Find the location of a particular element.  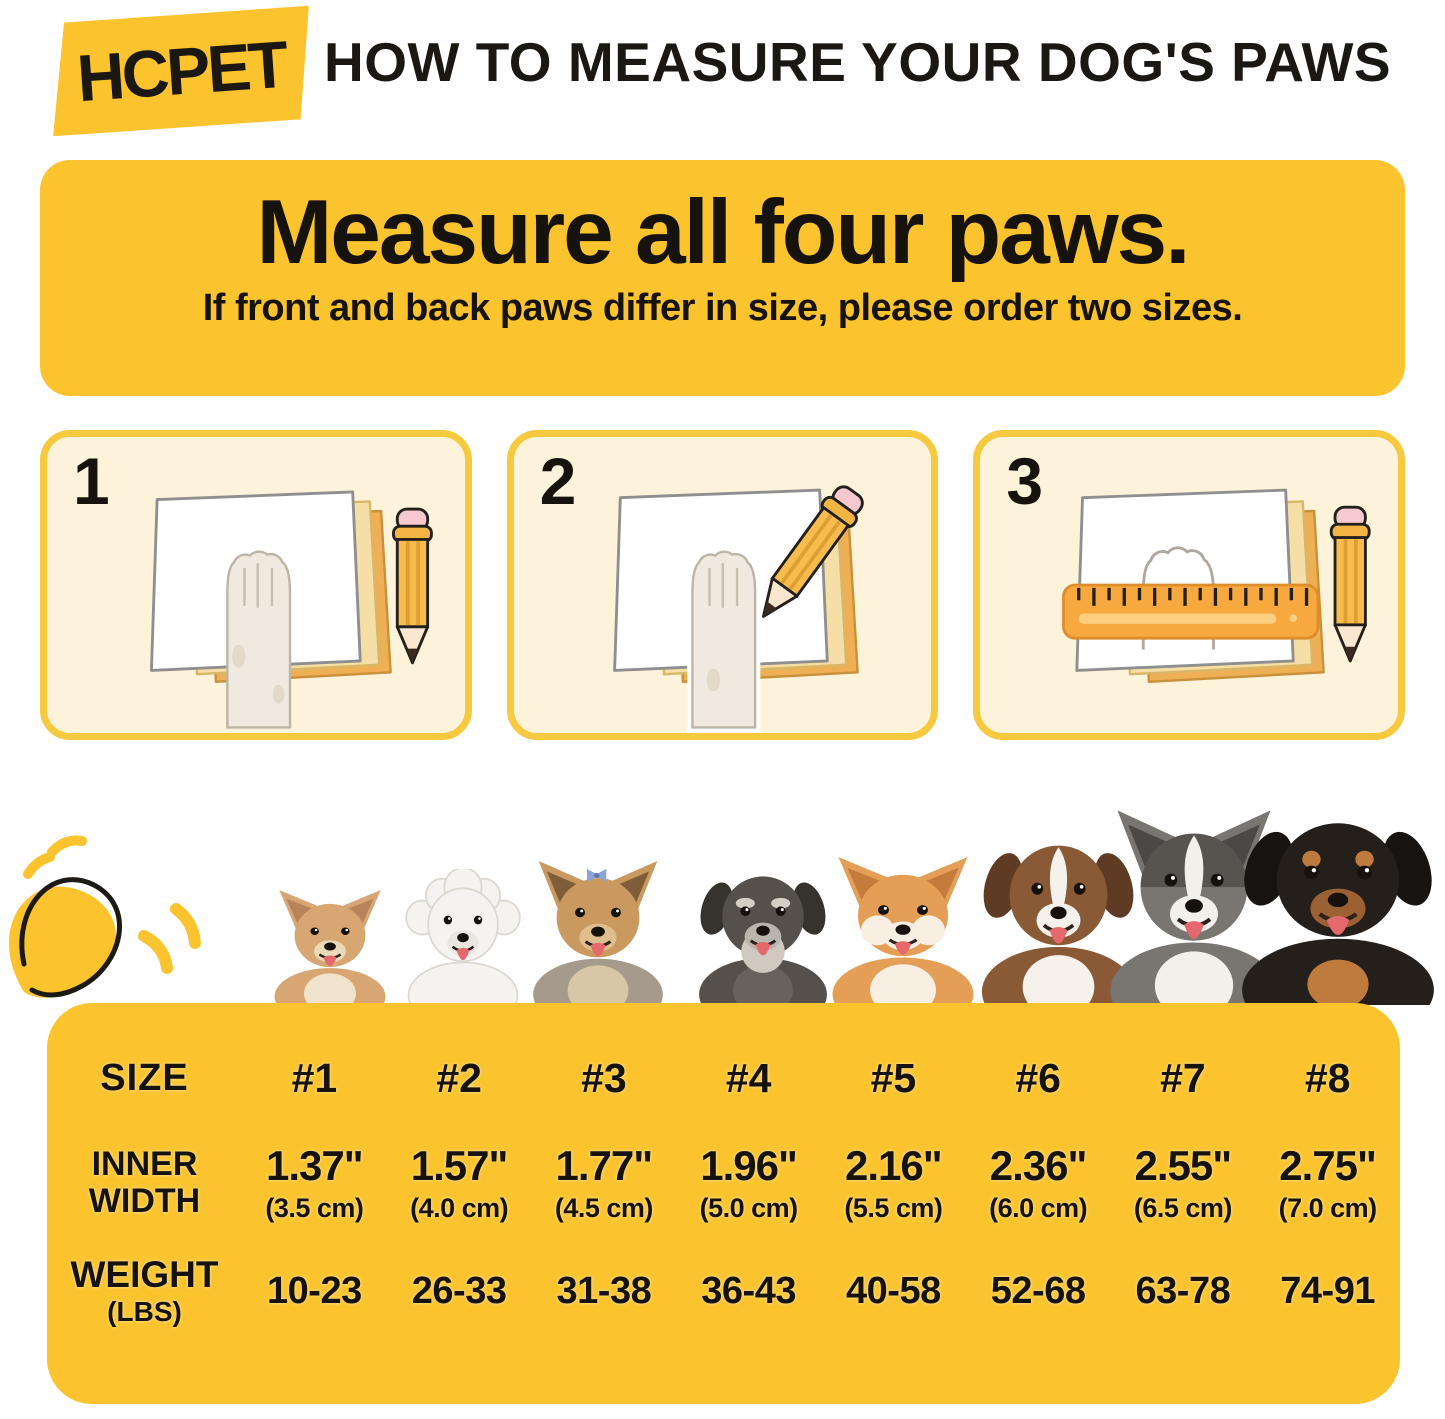

weight-value: 52-68 is located at coordinates (1038, 1290).